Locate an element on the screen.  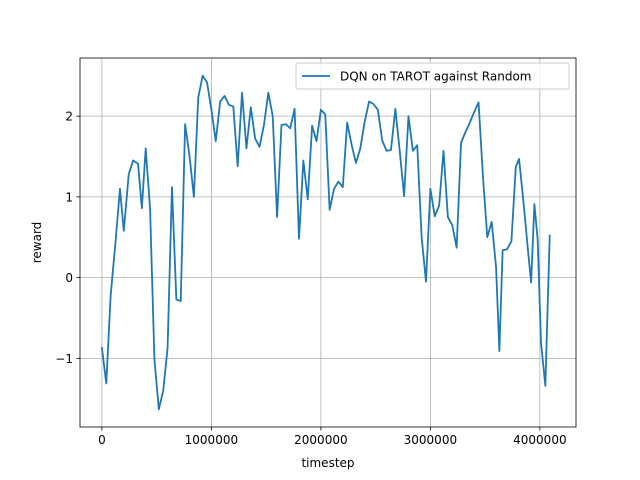
legend: DQN on TAROT against Random is located at coordinates (432, 76).